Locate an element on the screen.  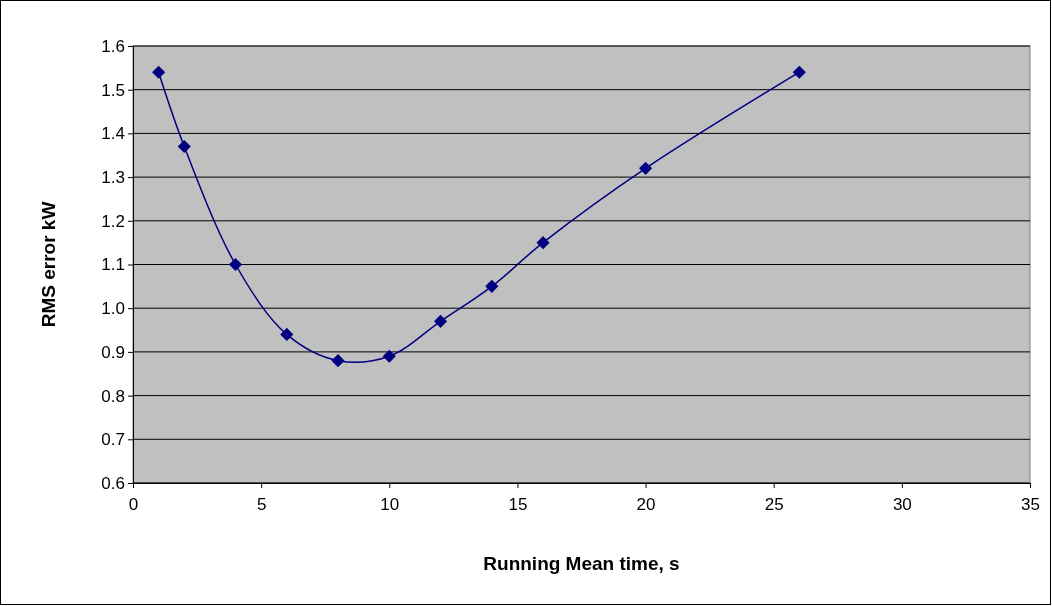
y-tick-label: 1.1 is located at coordinates (113, 265).